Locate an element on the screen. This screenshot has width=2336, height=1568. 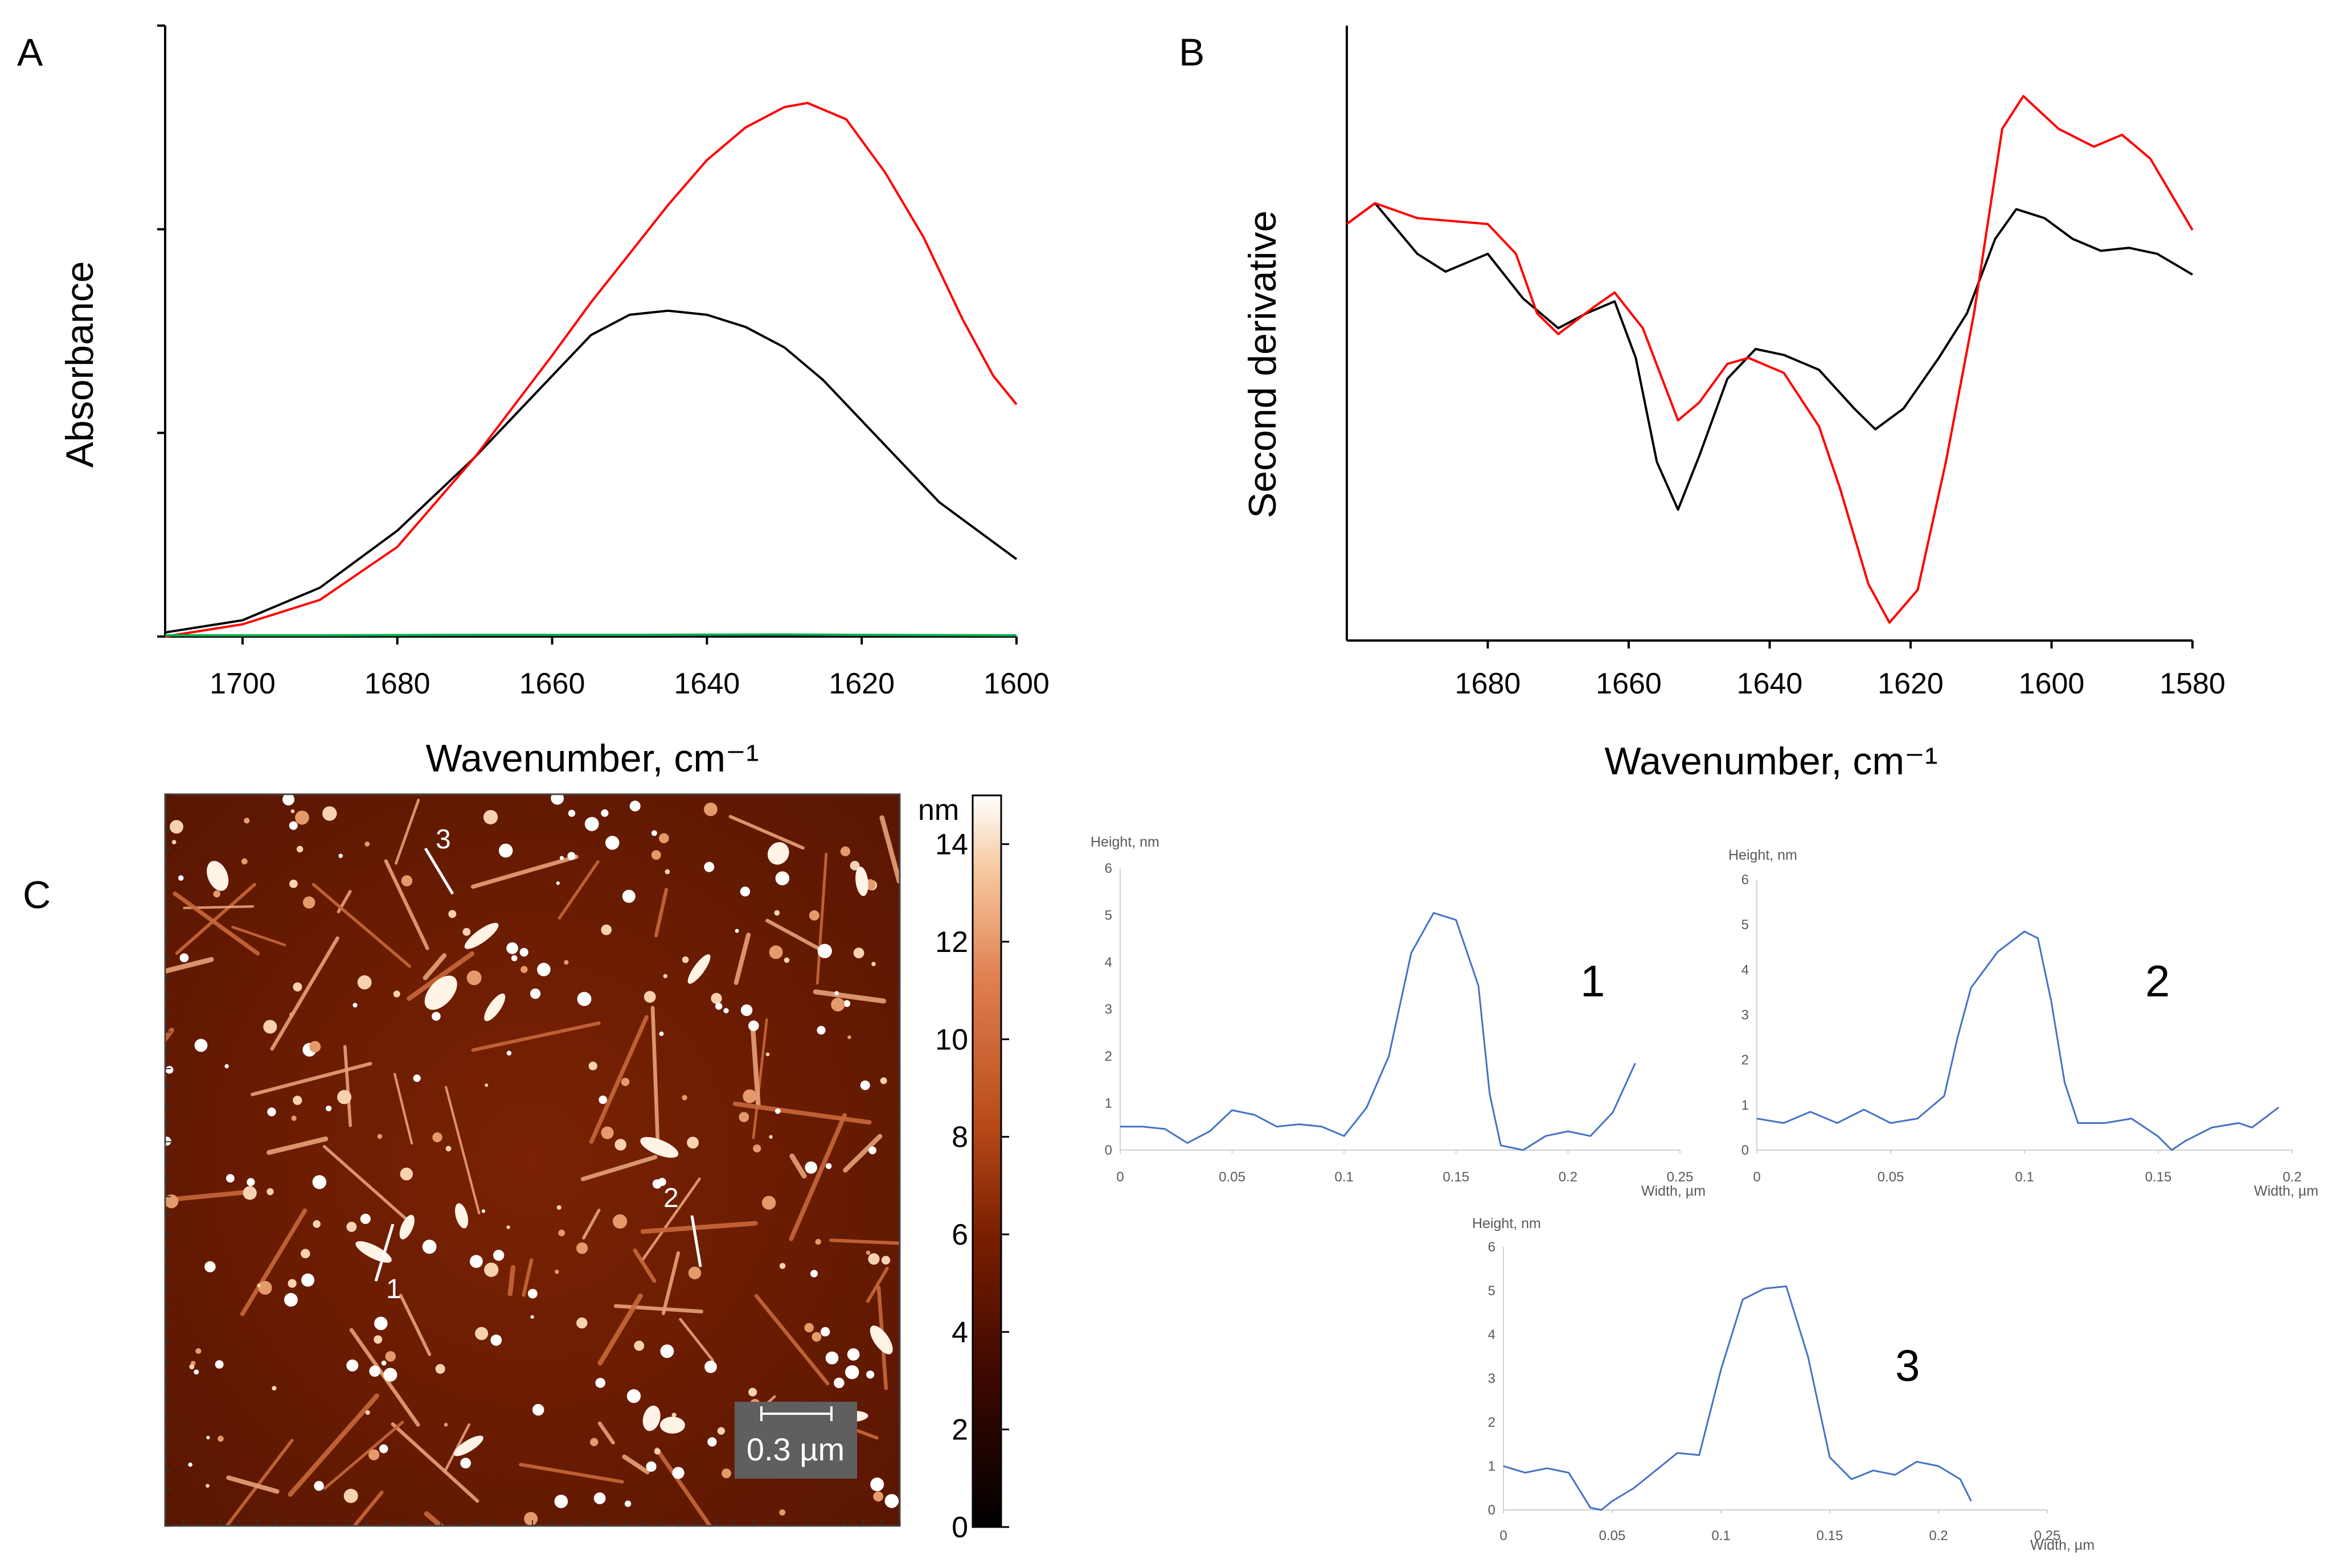
chart-c2-y-tick-label-3: 3 is located at coordinates (1745, 1015).